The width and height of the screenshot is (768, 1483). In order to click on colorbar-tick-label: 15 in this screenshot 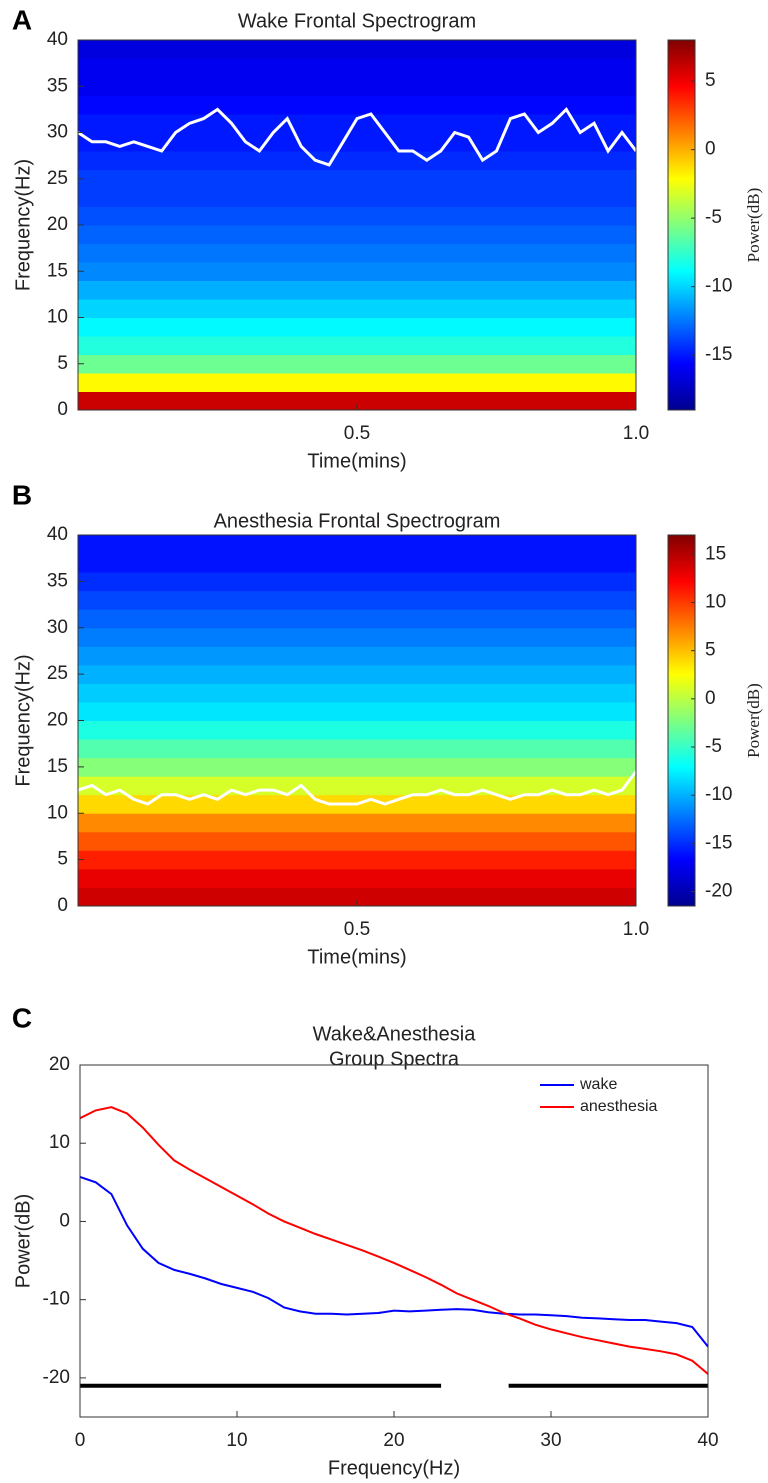, I will do `click(715, 553)`.